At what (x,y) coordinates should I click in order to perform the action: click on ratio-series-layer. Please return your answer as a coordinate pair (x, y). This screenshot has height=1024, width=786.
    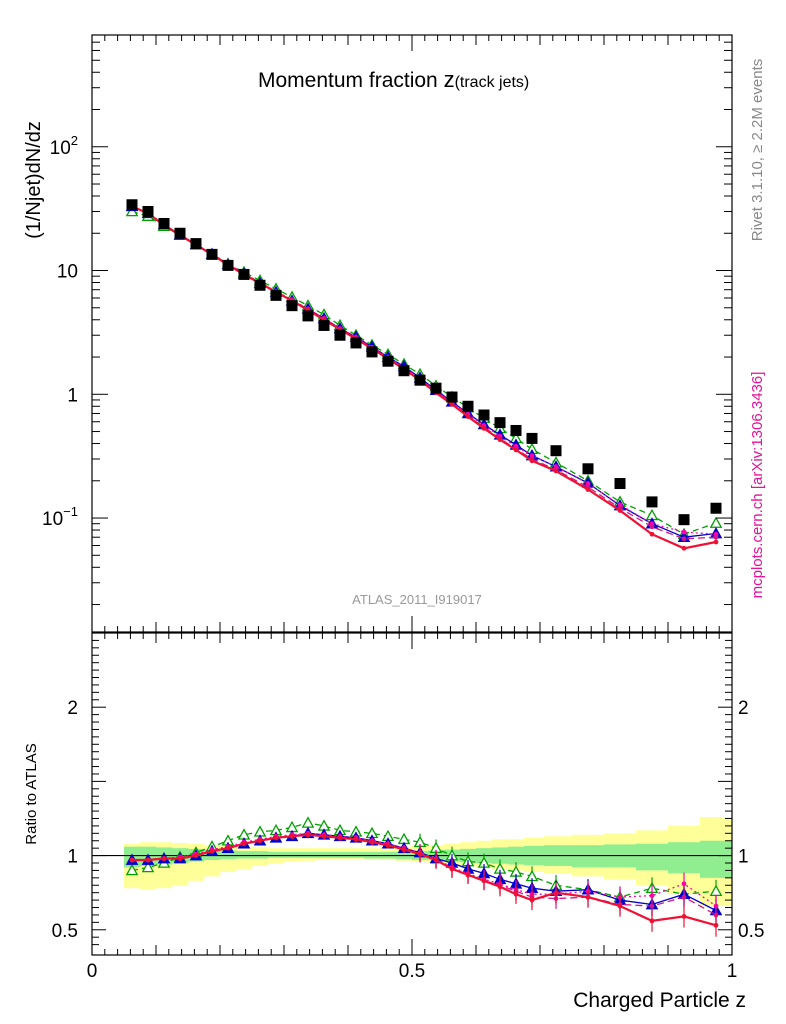
    Looking at the image, I should click on (424, 876).